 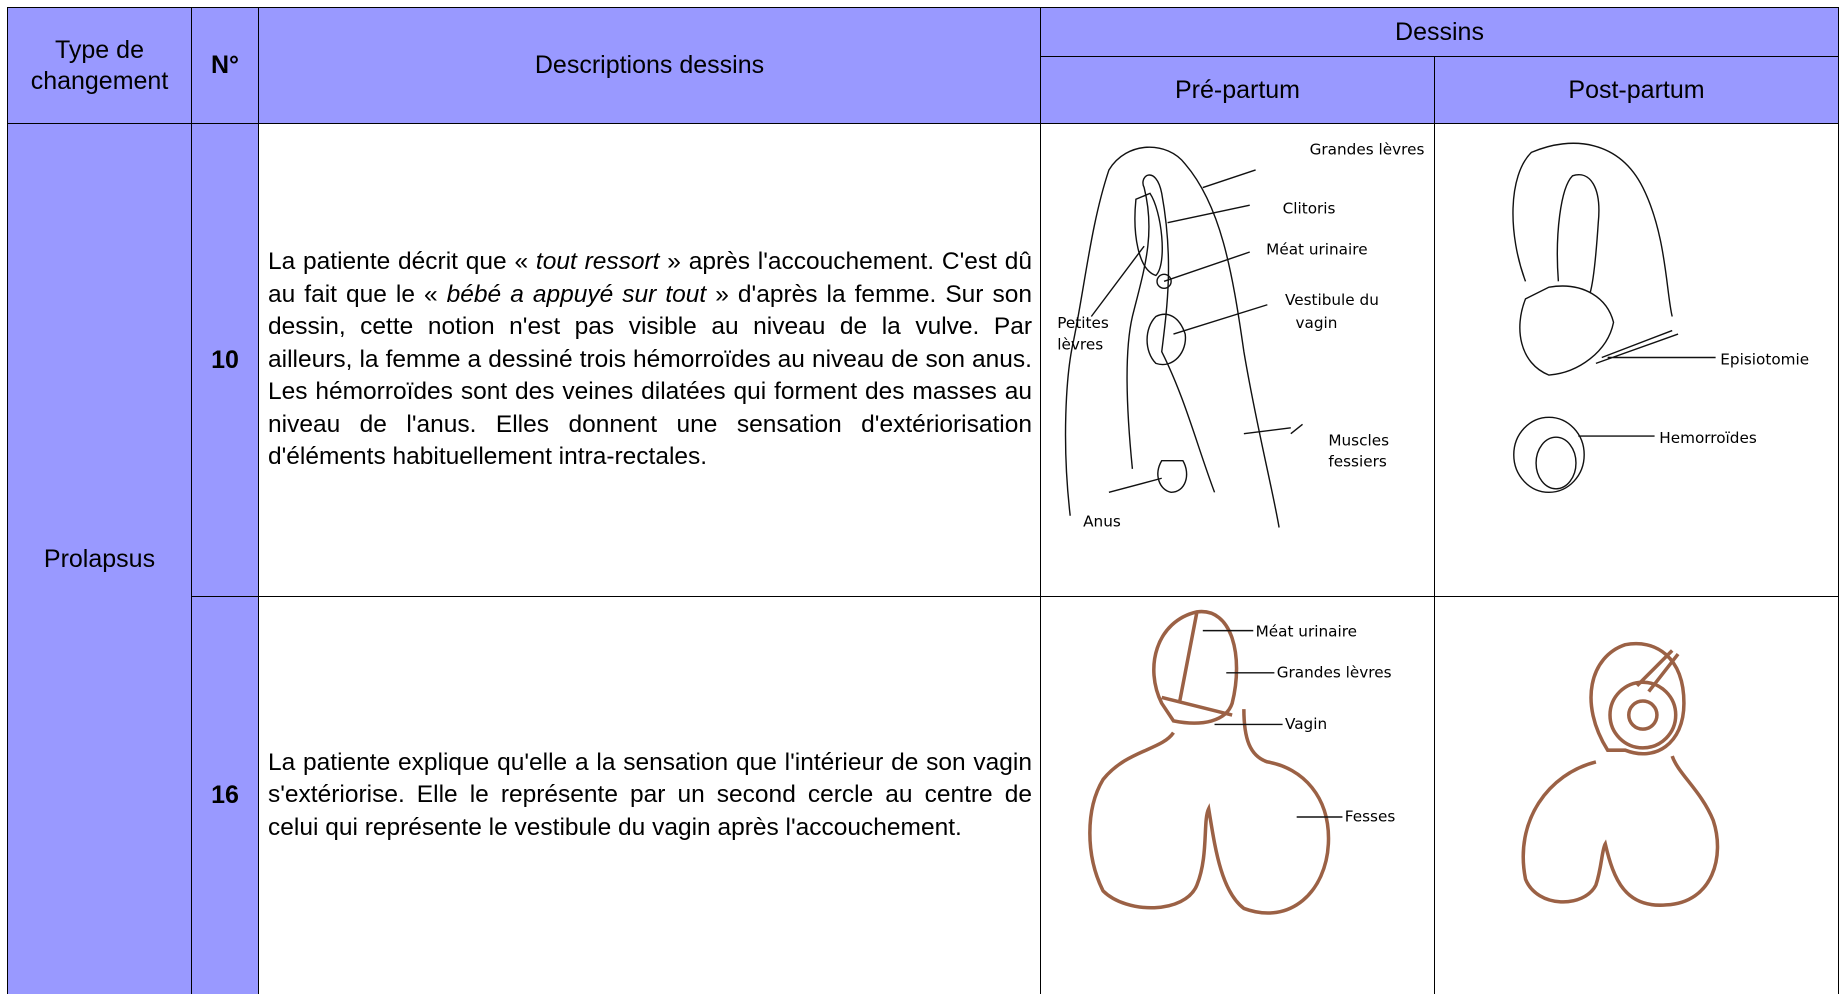 I want to click on header-type: Type de changement, so click(x=99, y=65).